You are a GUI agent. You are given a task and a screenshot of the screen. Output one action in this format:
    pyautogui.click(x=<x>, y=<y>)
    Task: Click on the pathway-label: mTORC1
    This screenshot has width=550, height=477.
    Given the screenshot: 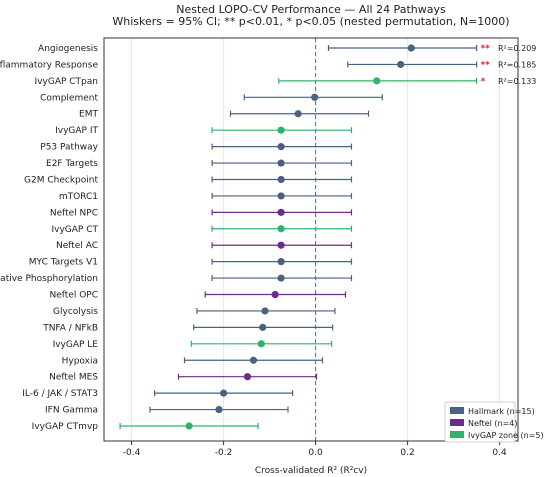 What is the action you would take?
    pyautogui.click(x=78, y=197)
    